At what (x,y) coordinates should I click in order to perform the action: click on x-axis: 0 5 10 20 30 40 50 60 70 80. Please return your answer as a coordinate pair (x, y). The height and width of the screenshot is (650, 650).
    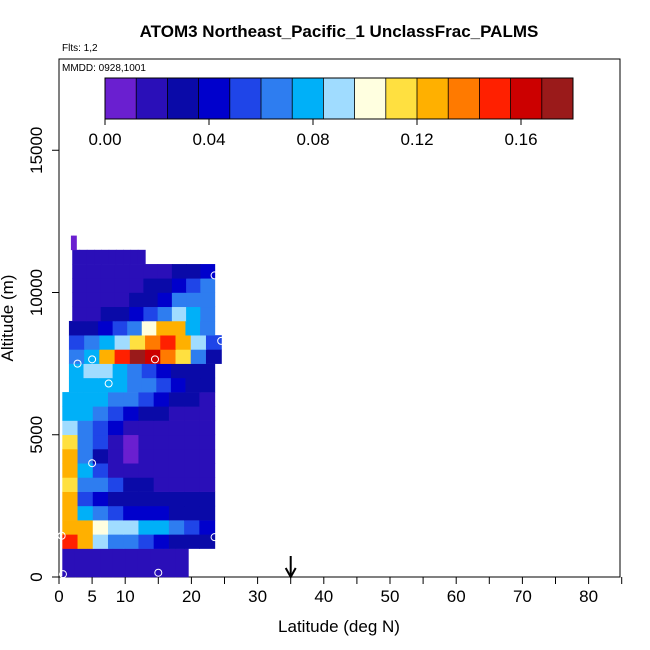
    Looking at the image, I should click on (338, 591).